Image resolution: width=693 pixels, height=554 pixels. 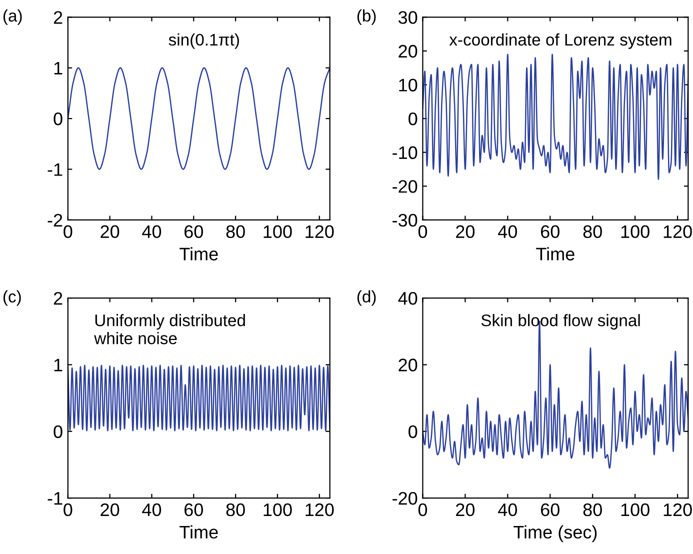 I want to click on y-tick-label: -10, so click(x=405, y=153).